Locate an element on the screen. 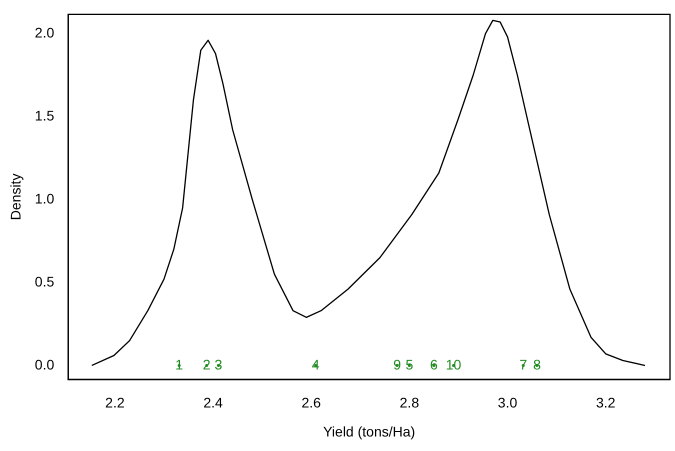 The height and width of the screenshot is (451, 675). annotation: 5 is located at coordinates (409, 364).